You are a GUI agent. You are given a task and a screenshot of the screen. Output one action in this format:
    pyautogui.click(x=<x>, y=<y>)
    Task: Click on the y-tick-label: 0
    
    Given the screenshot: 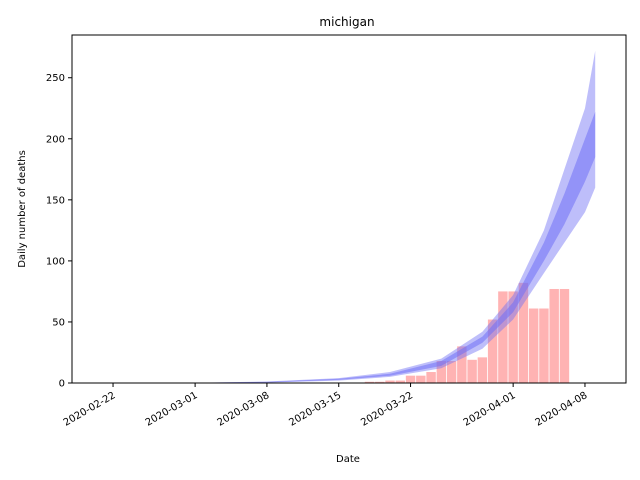 What is the action you would take?
    pyautogui.click(x=62, y=384)
    